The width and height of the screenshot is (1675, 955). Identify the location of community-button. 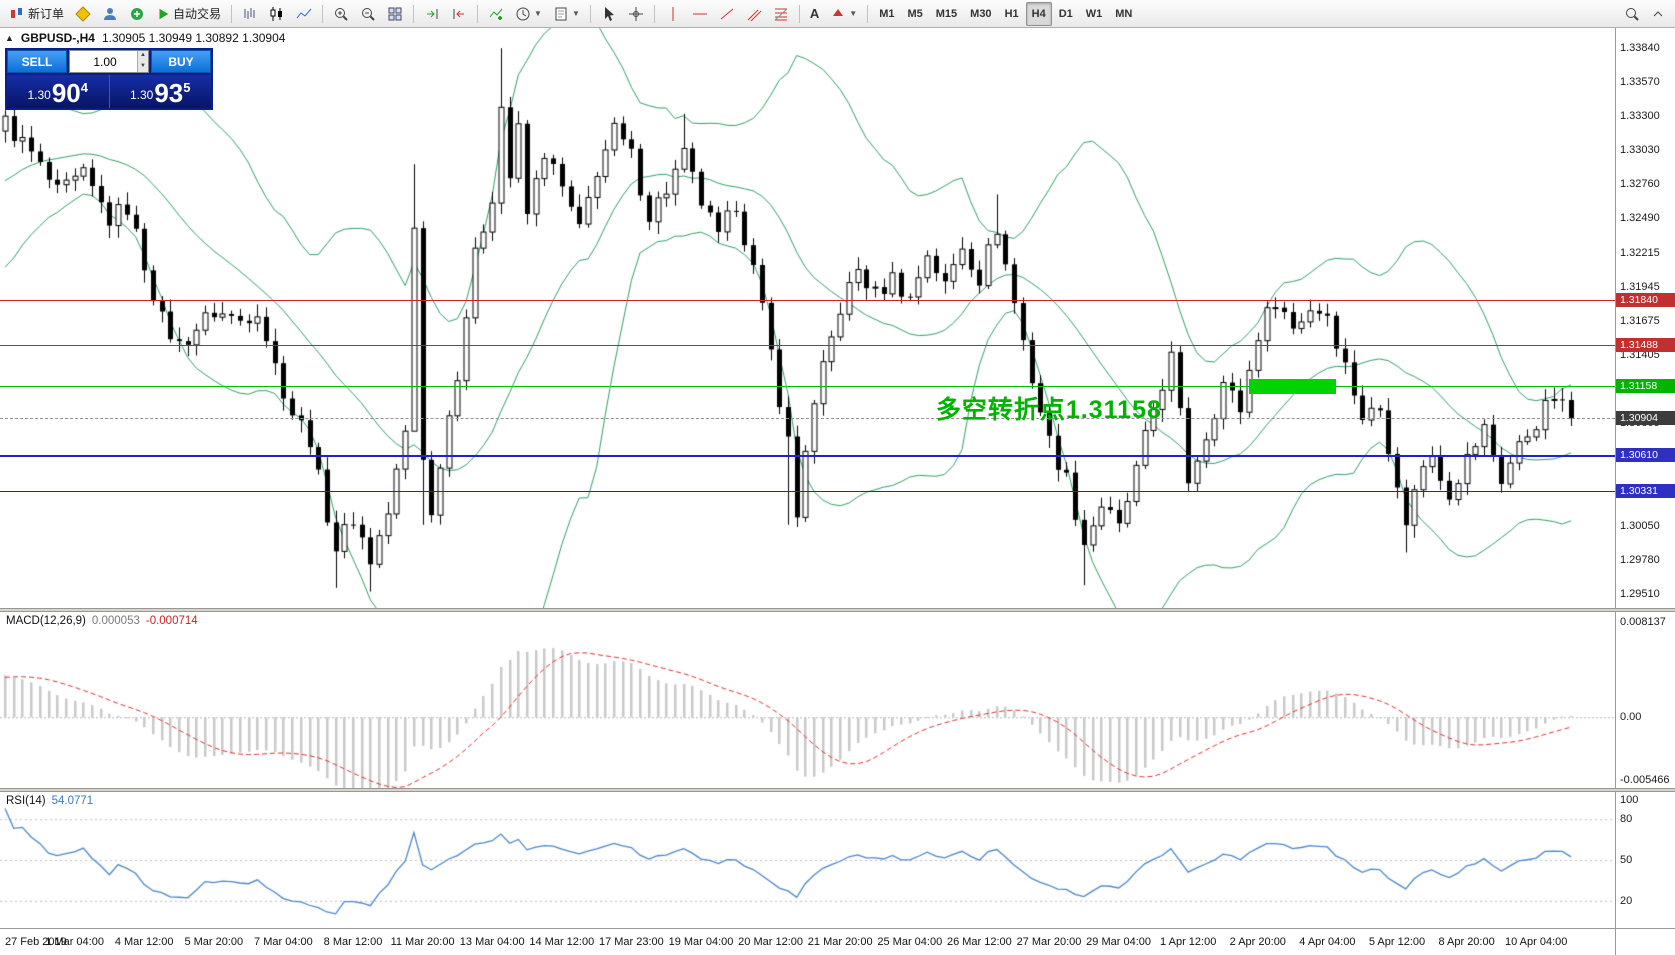
(137, 14).